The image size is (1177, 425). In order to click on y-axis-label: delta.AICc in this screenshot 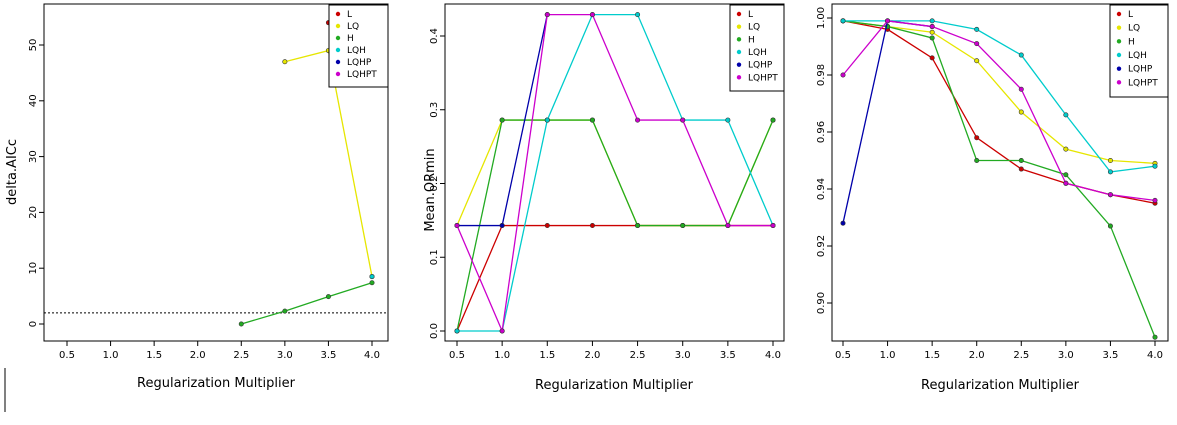, I will do `click(12, 172)`.